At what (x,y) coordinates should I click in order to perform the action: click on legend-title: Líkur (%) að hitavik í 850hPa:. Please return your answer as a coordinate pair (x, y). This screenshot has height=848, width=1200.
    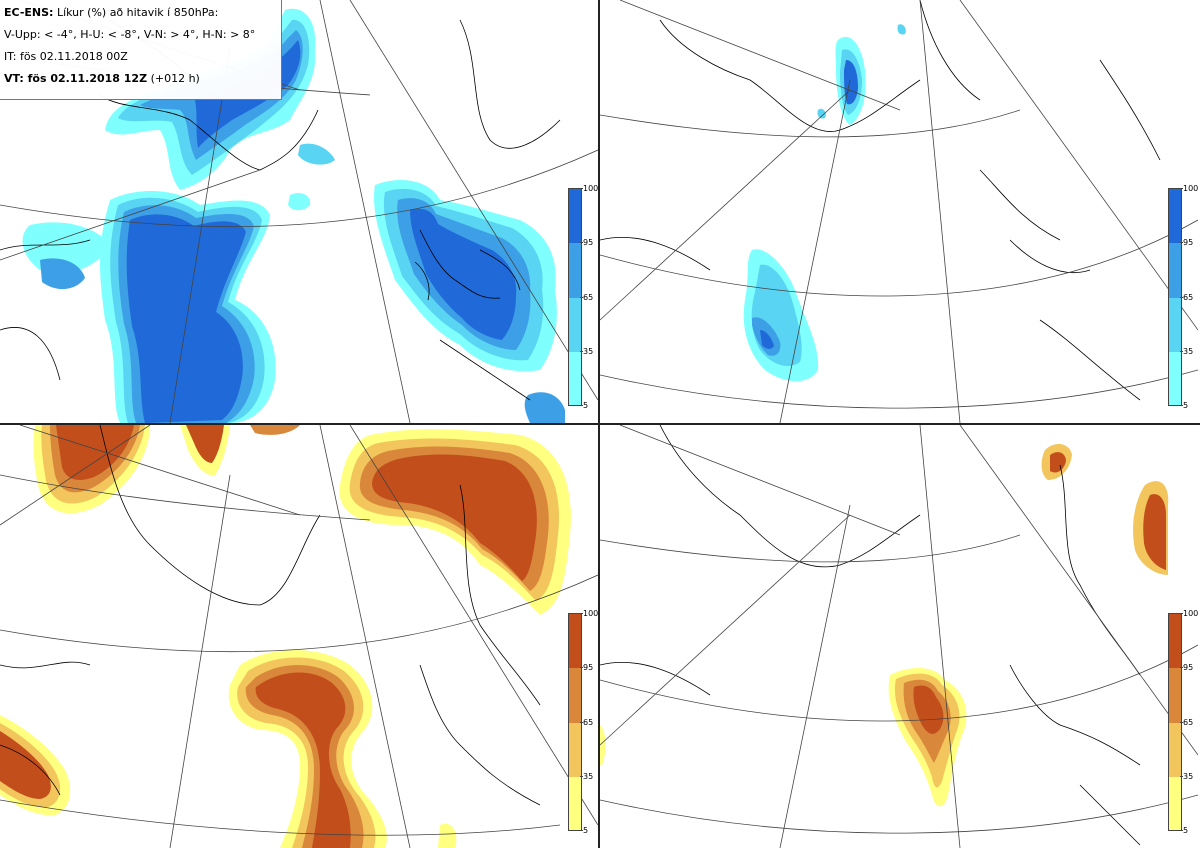
    Looking at the image, I should click on (137, 12).